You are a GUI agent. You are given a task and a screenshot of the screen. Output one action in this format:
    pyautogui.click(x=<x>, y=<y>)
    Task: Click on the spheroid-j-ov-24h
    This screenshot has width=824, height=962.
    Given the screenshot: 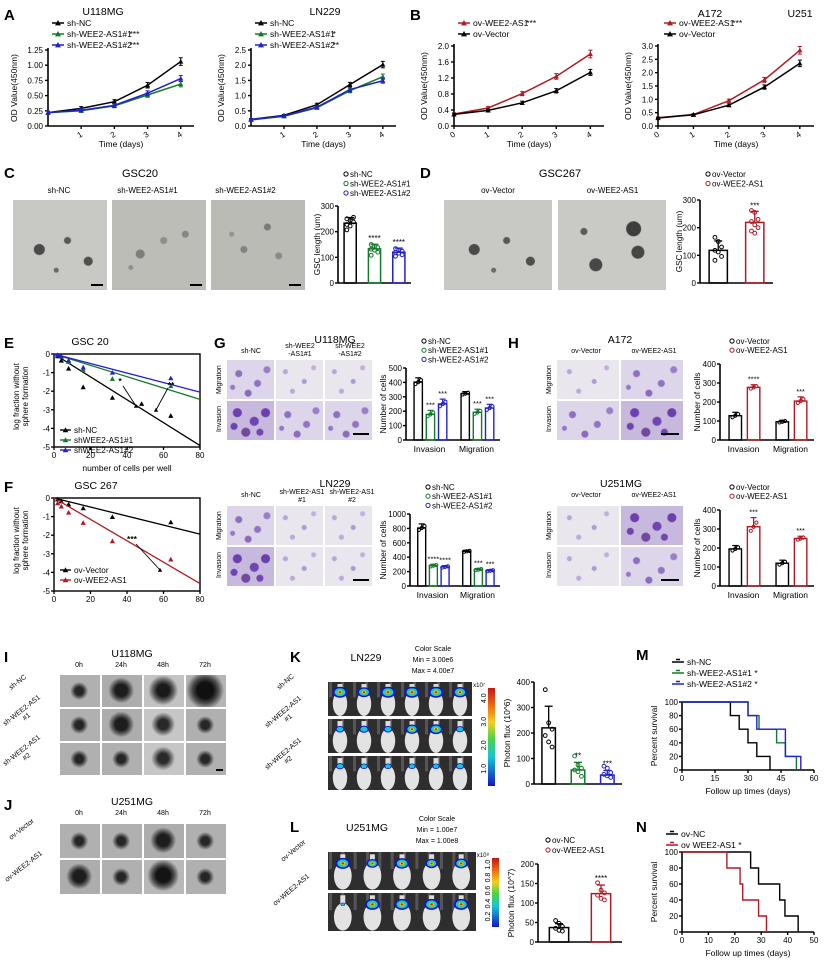 What is the action you would take?
    pyautogui.click(x=122, y=877)
    